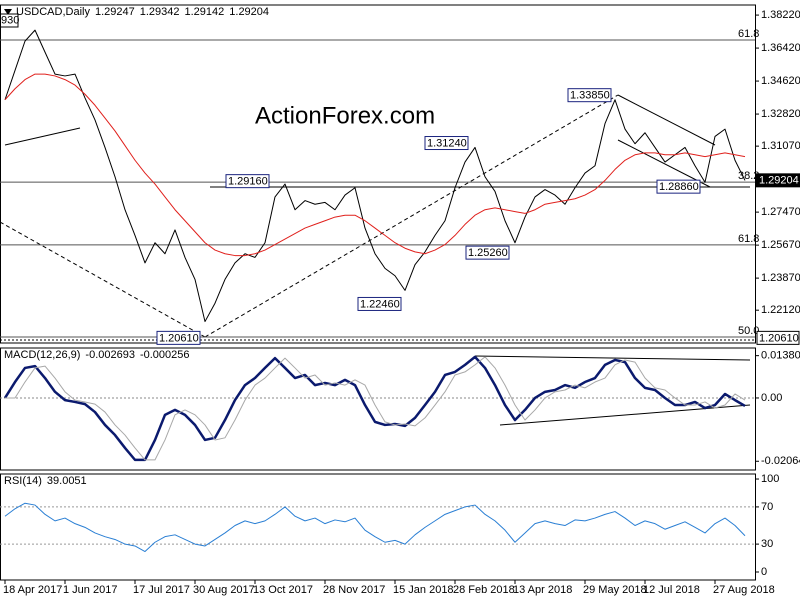 This screenshot has height=605, width=800. Describe the element at coordinates (780, 15) in the screenshot. I see `y-tick-label: 1.38220` at that location.